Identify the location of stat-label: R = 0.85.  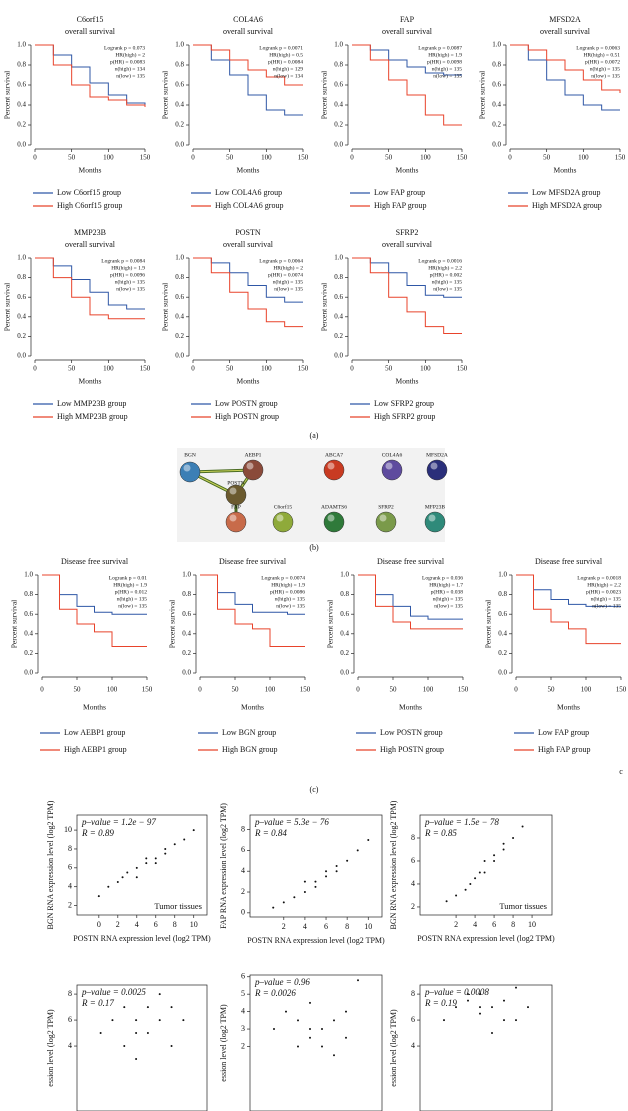
(440, 833).